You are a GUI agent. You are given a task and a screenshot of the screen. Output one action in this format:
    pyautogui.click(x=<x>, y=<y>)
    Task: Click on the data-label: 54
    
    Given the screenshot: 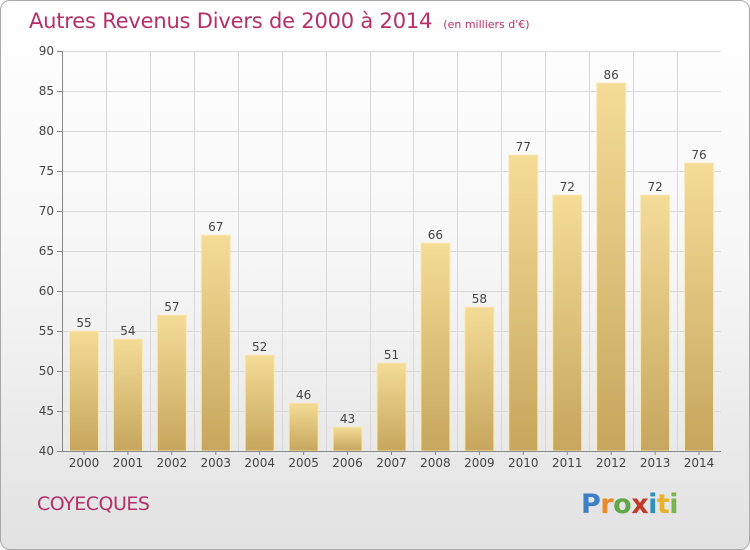 What is the action you would take?
    pyautogui.click(x=127, y=331)
    